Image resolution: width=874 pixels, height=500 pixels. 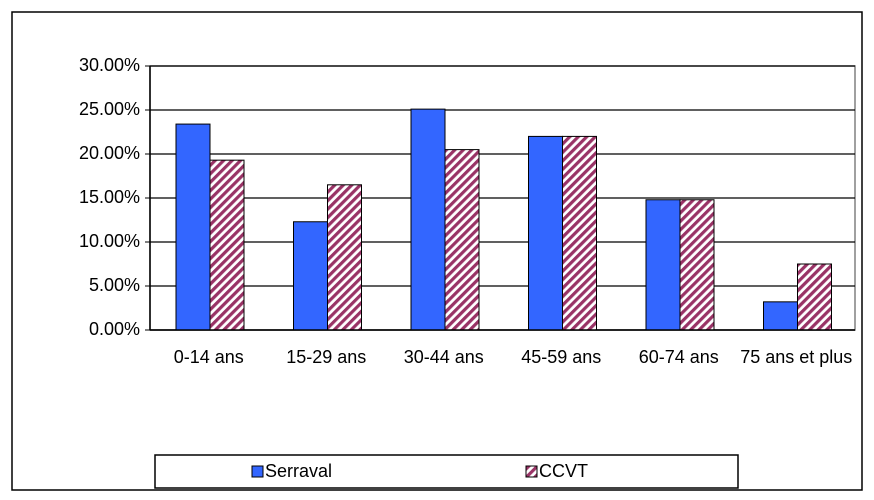 I want to click on legend-label: Serraval, so click(x=298, y=471).